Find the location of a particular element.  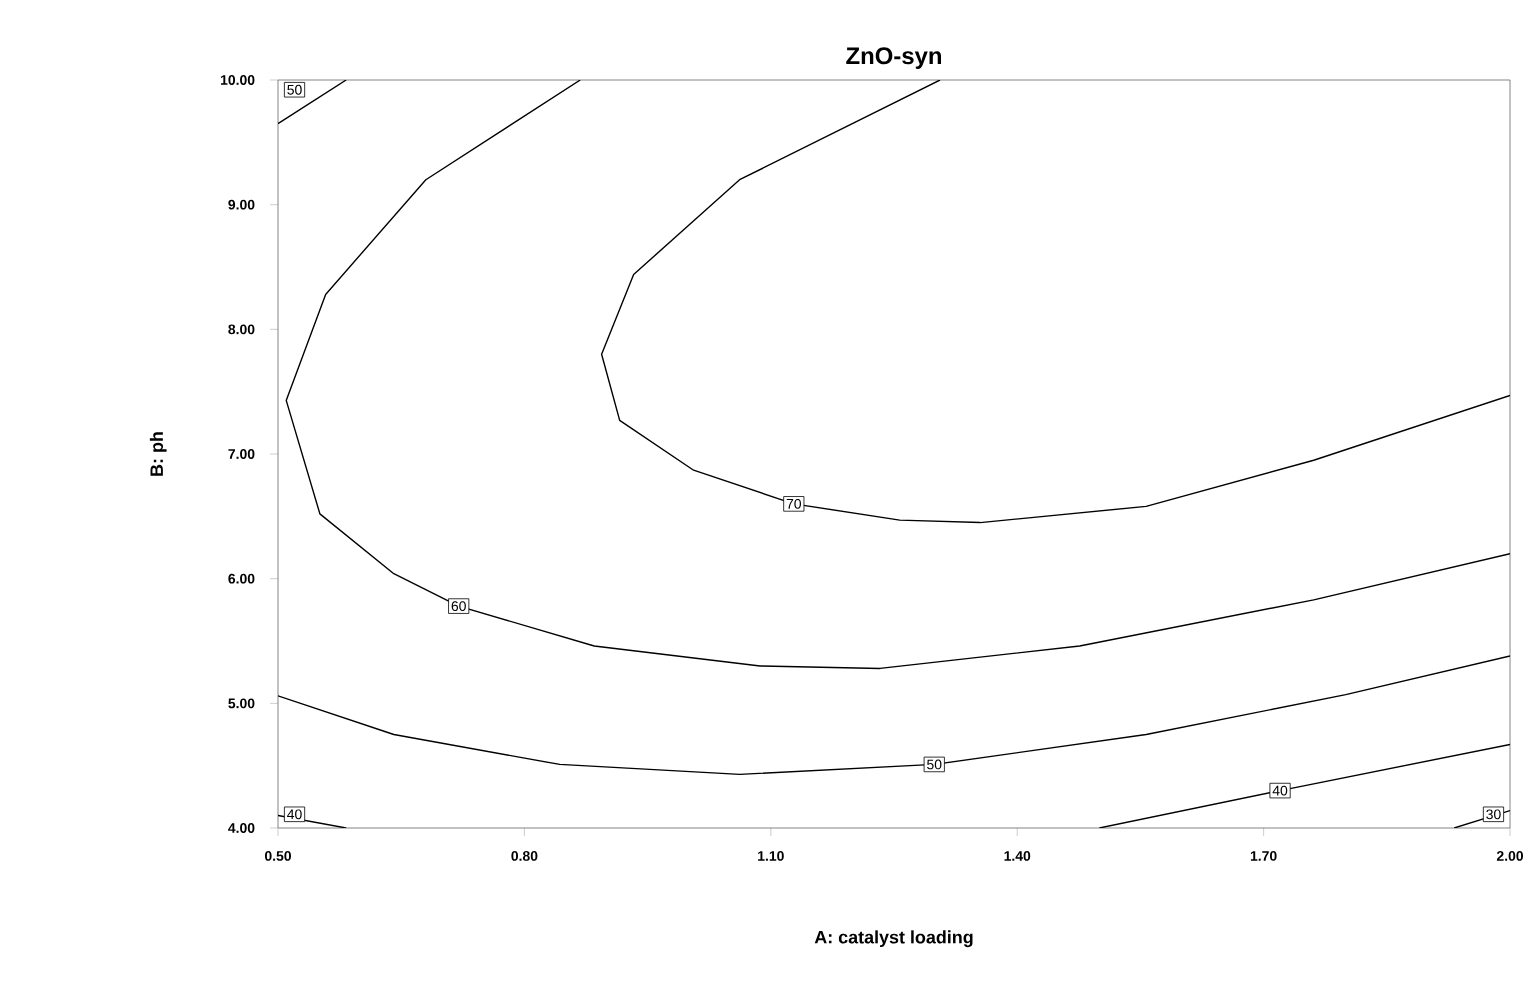

x-axis-title: A: catalyst loading is located at coordinates (893, 939).